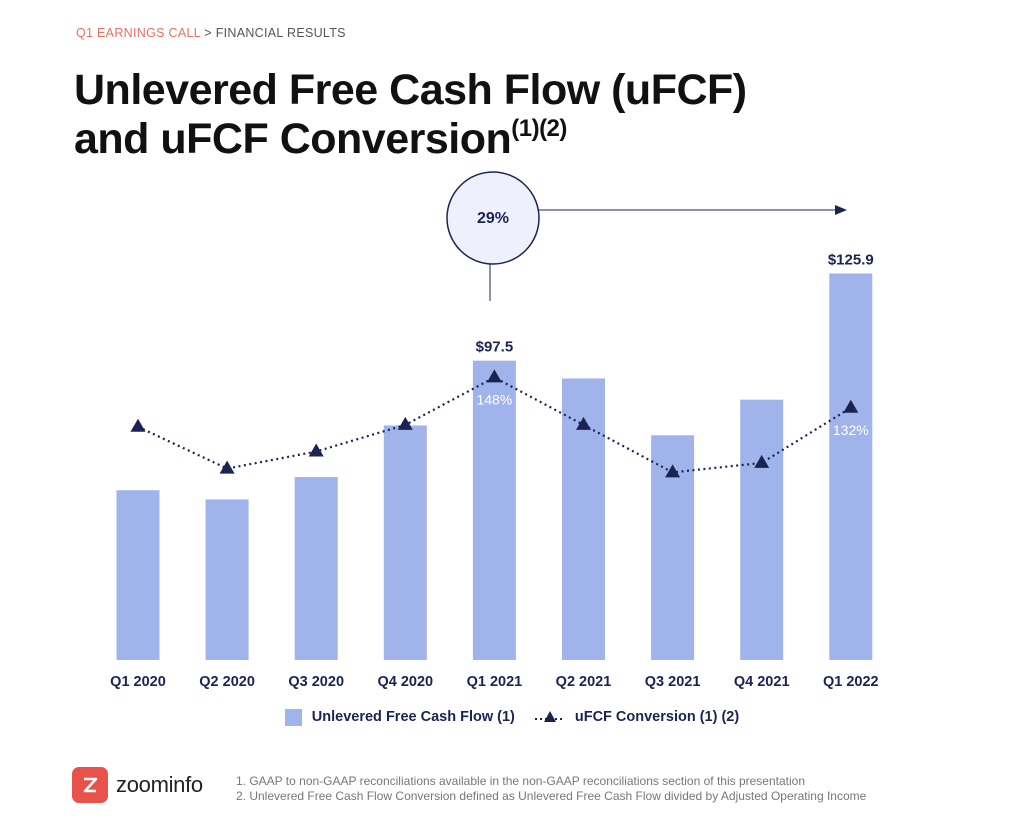 The width and height of the screenshot is (1024, 835). What do you see at coordinates (138, 33) in the screenshot?
I see `breadcrumb-section: Q1 EARNINGS CALL` at bounding box center [138, 33].